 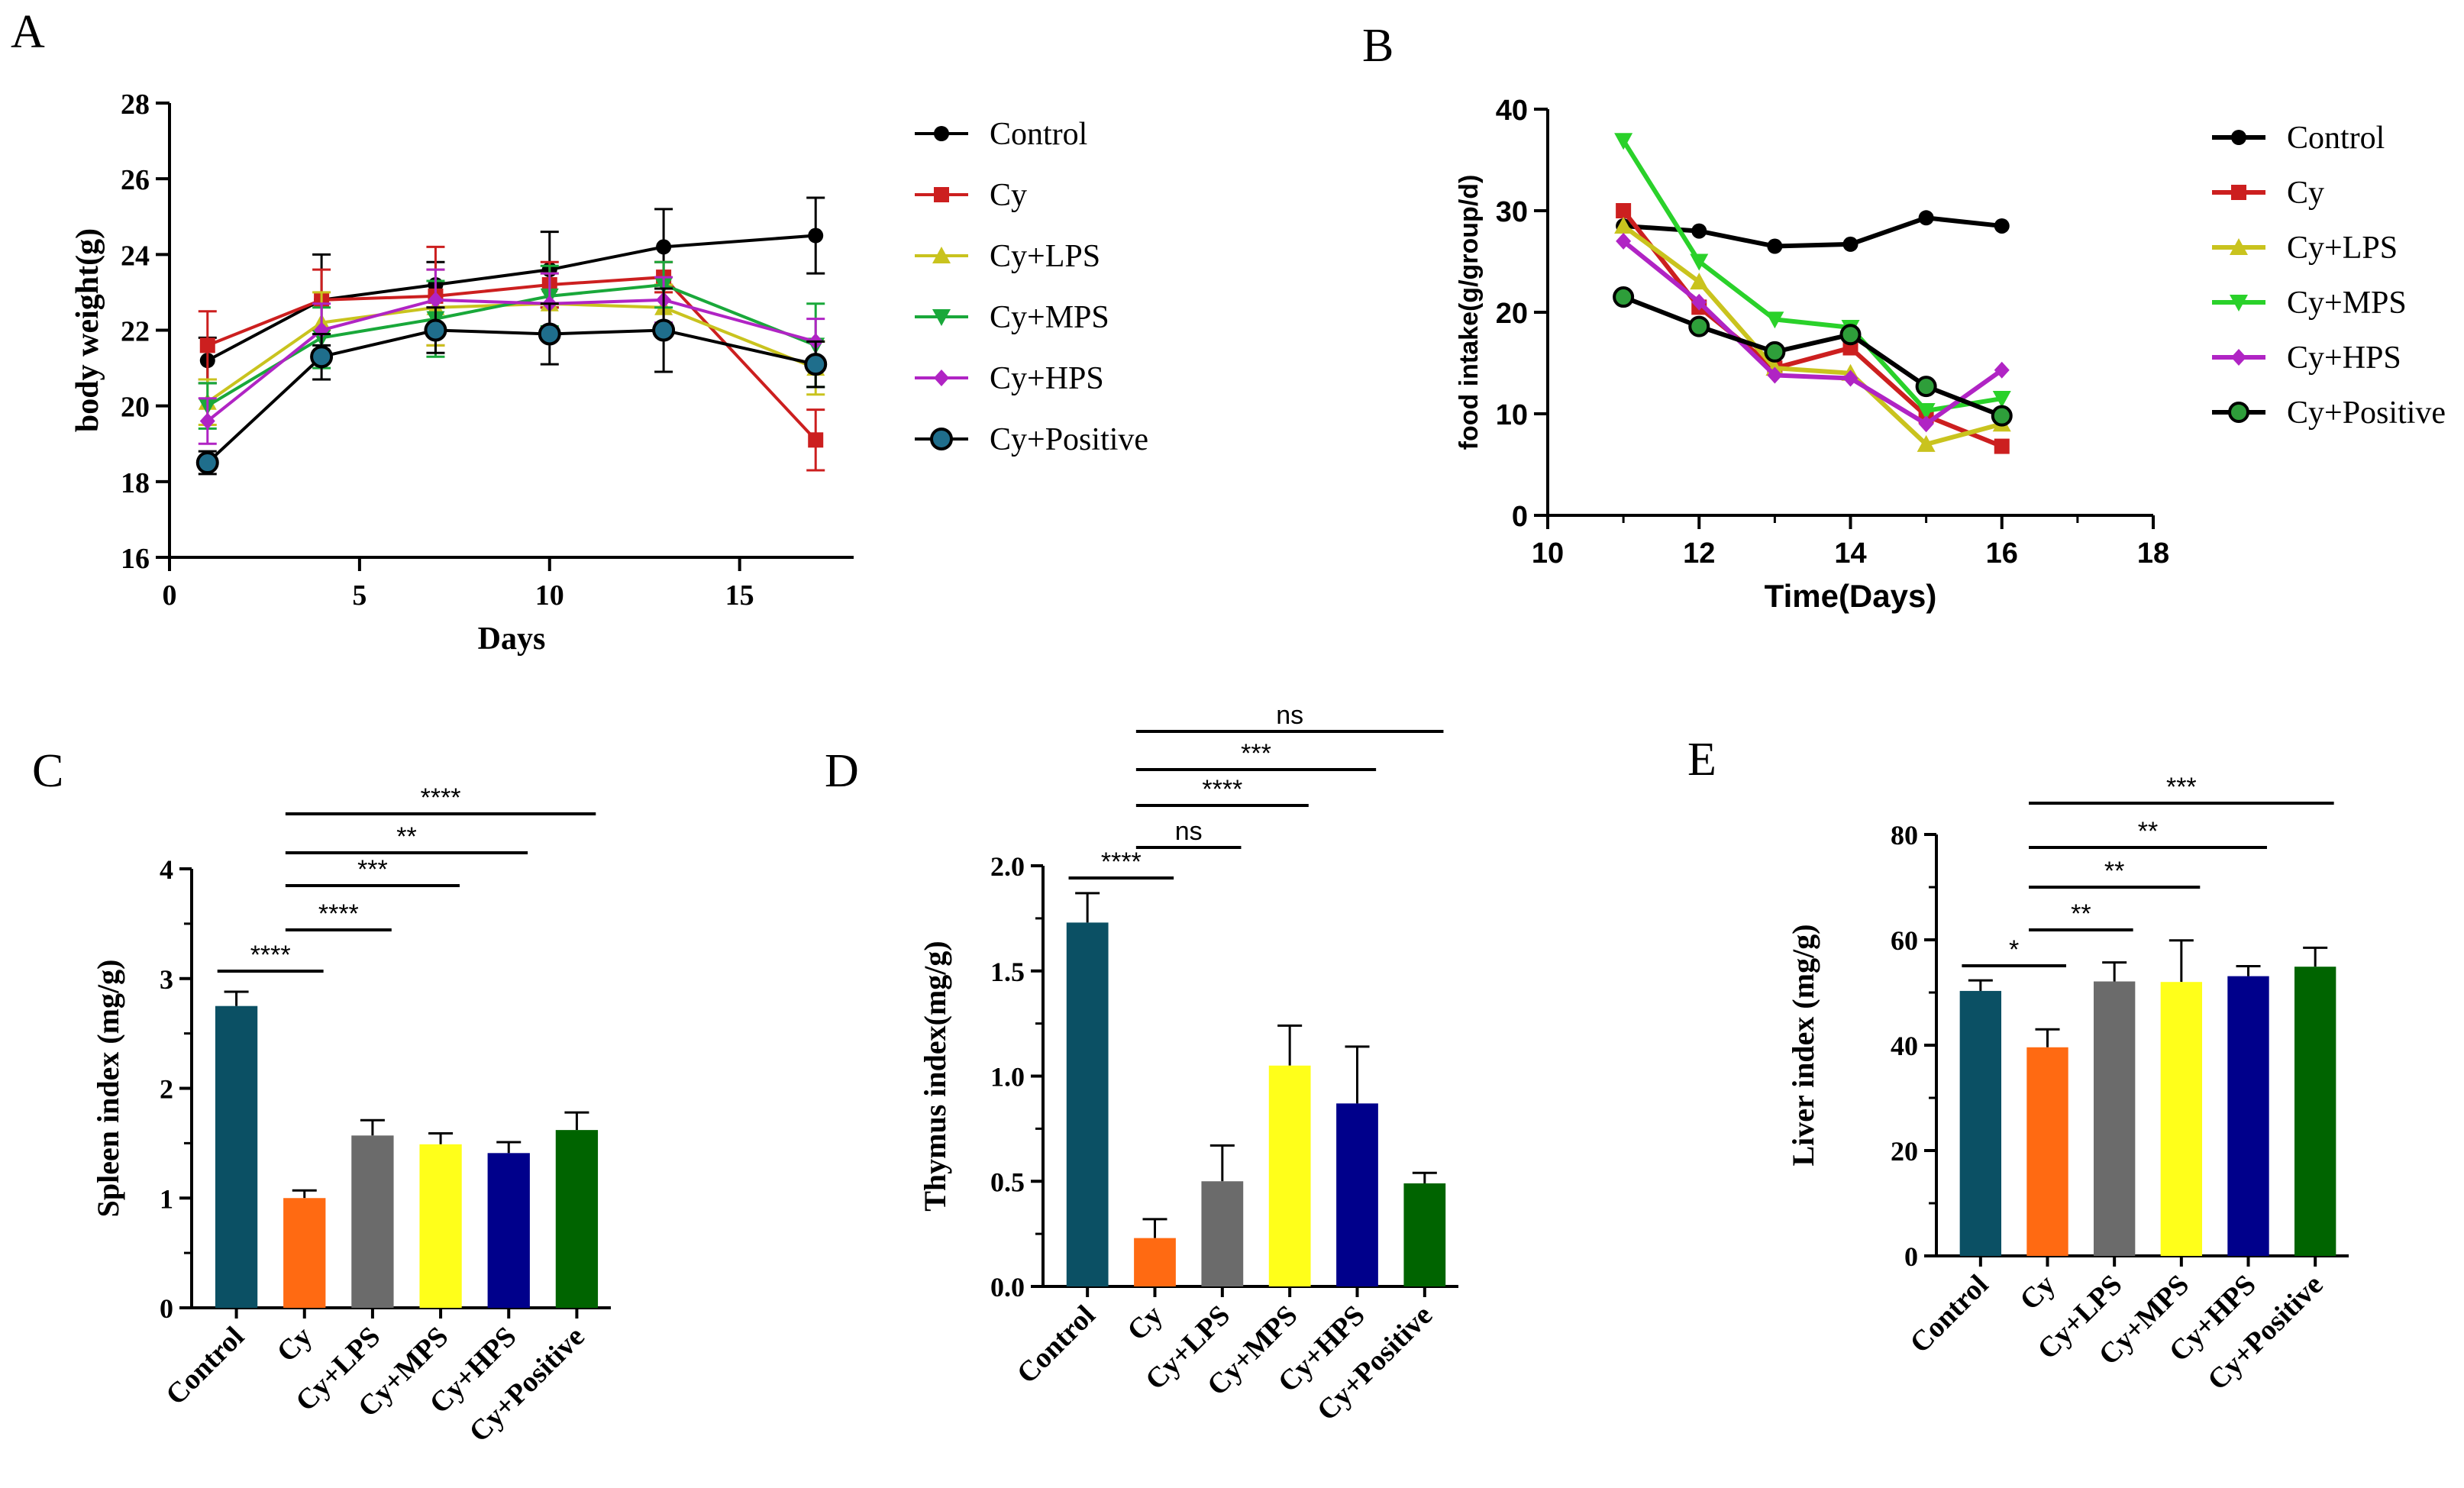 What do you see at coordinates (1850, 553) in the screenshot?
I see `x-tick-label: 14` at bounding box center [1850, 553].